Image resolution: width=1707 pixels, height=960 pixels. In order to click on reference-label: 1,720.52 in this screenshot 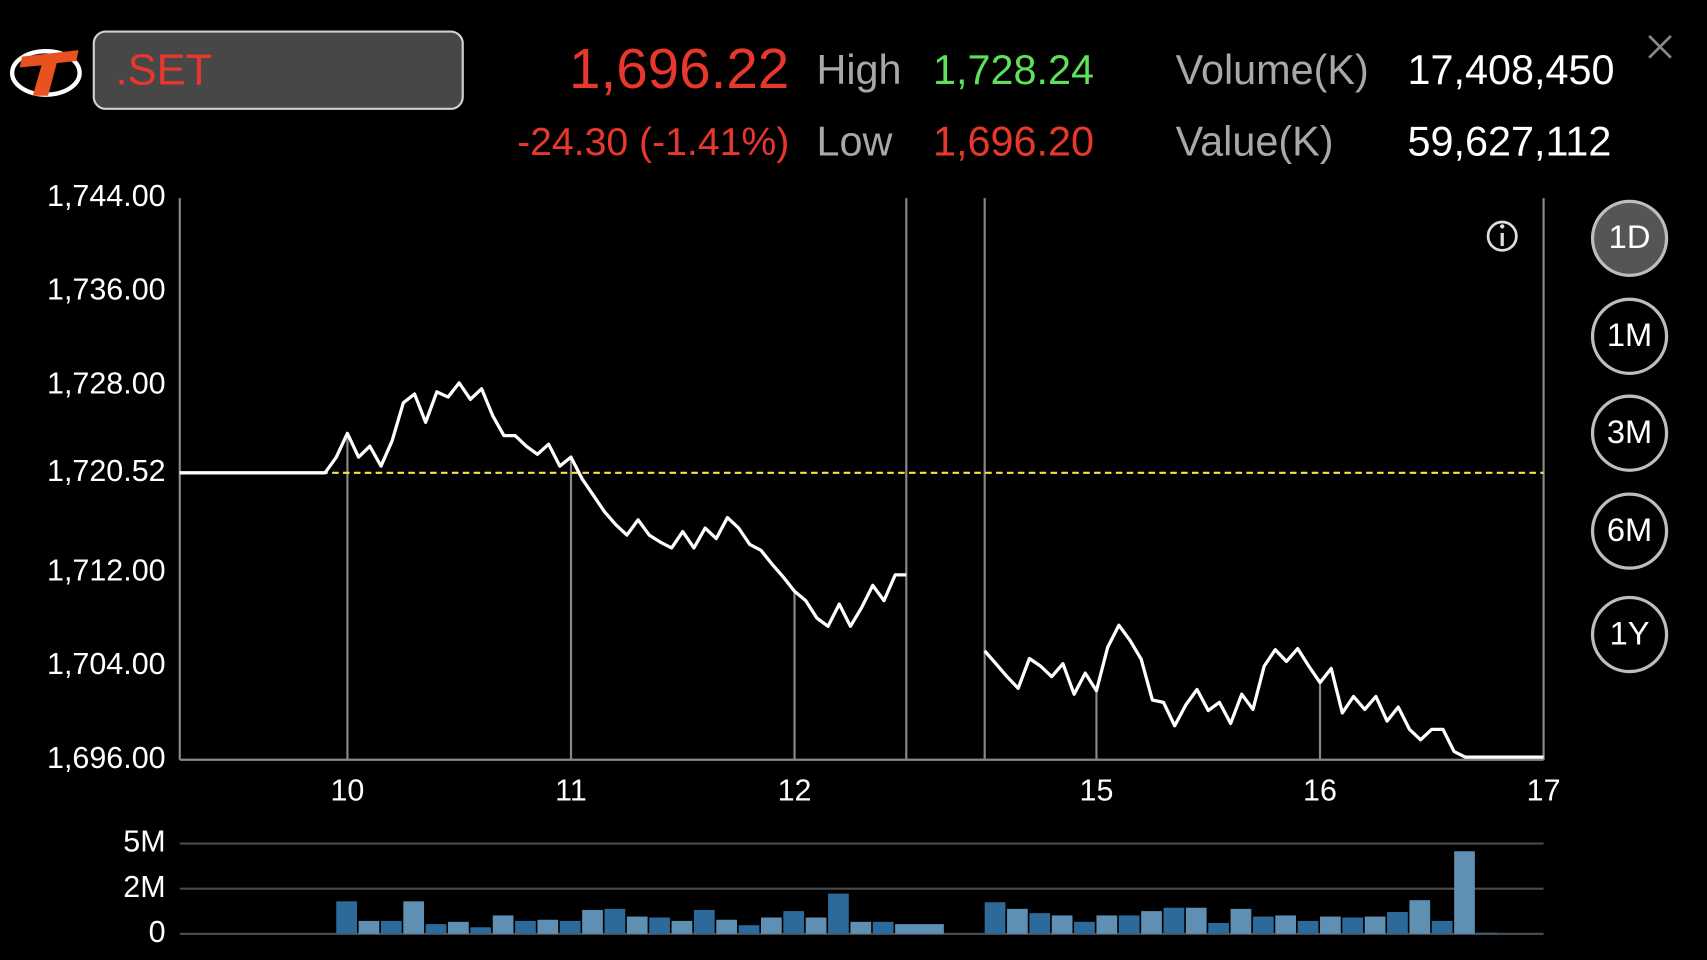, I will do `click(106, 471)`.